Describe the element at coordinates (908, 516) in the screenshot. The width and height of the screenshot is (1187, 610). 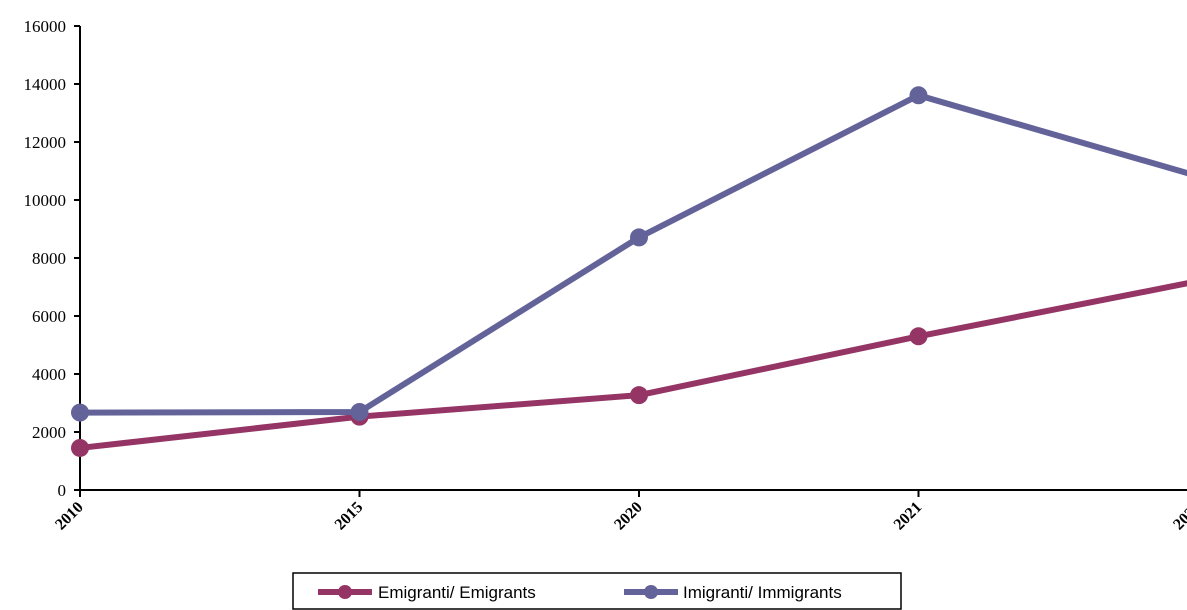
I see `x-tick-label: 2021` at that location.